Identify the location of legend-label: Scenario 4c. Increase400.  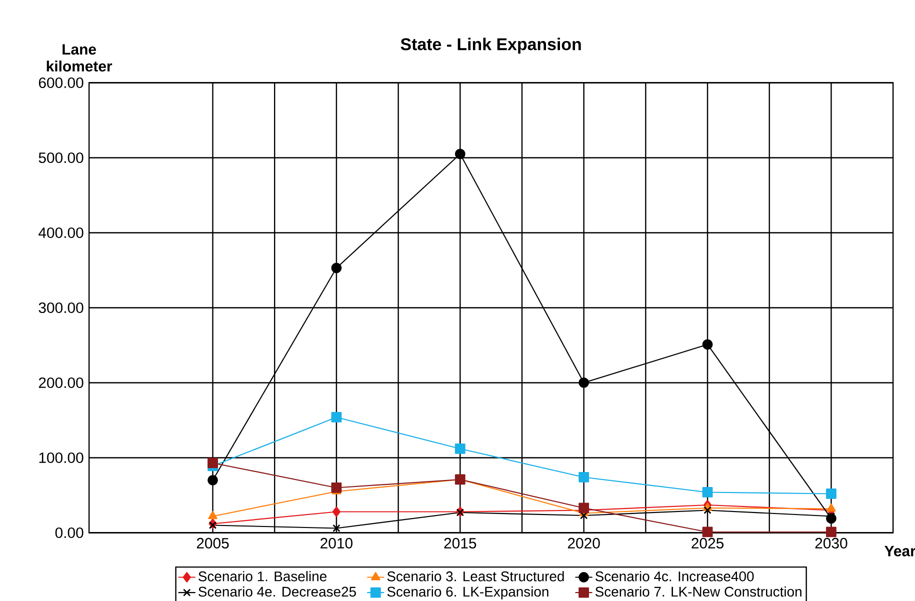
(674, 576).